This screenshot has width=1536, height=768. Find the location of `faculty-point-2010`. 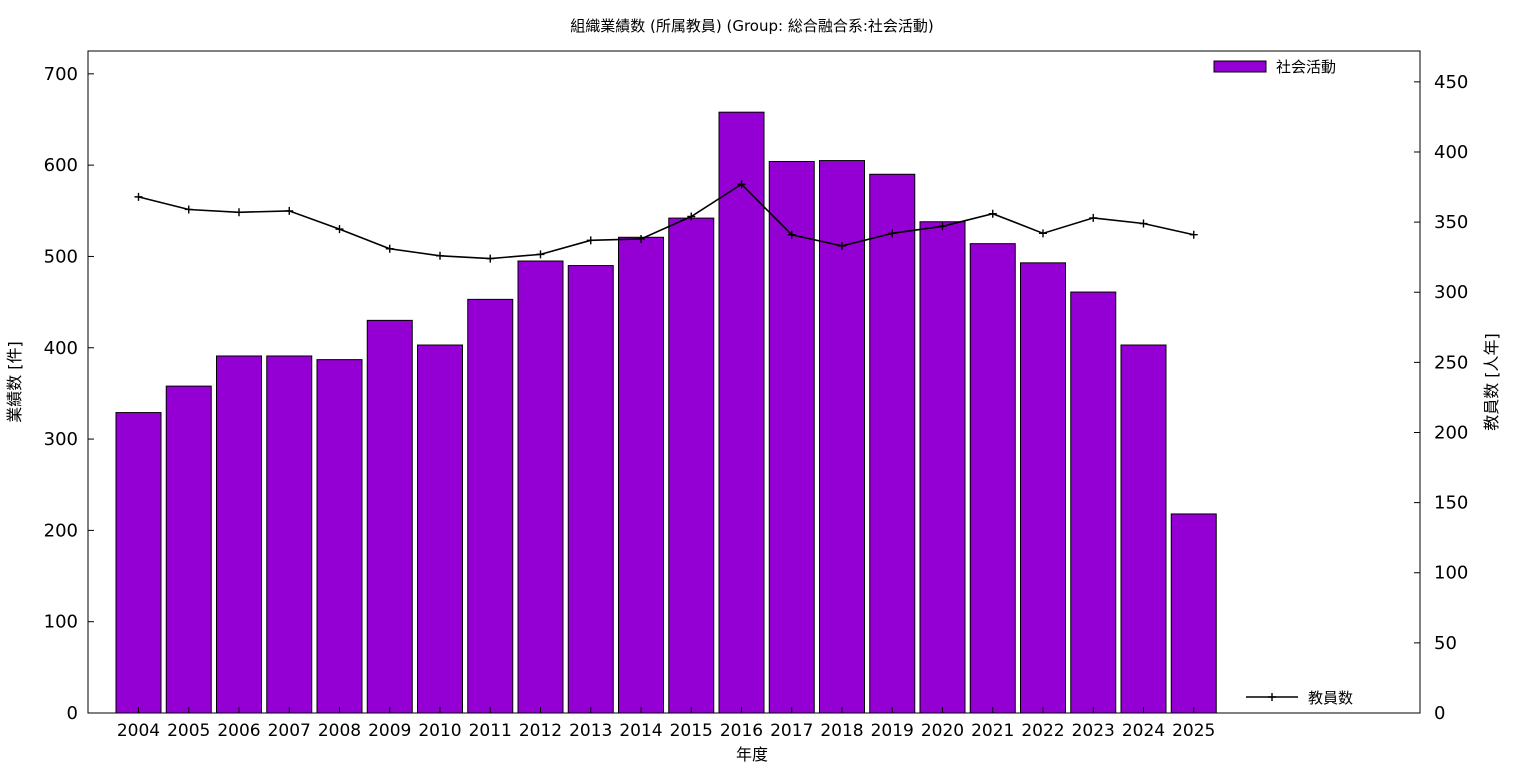

faculty-point-2010 is located at coordinates (440, 255).